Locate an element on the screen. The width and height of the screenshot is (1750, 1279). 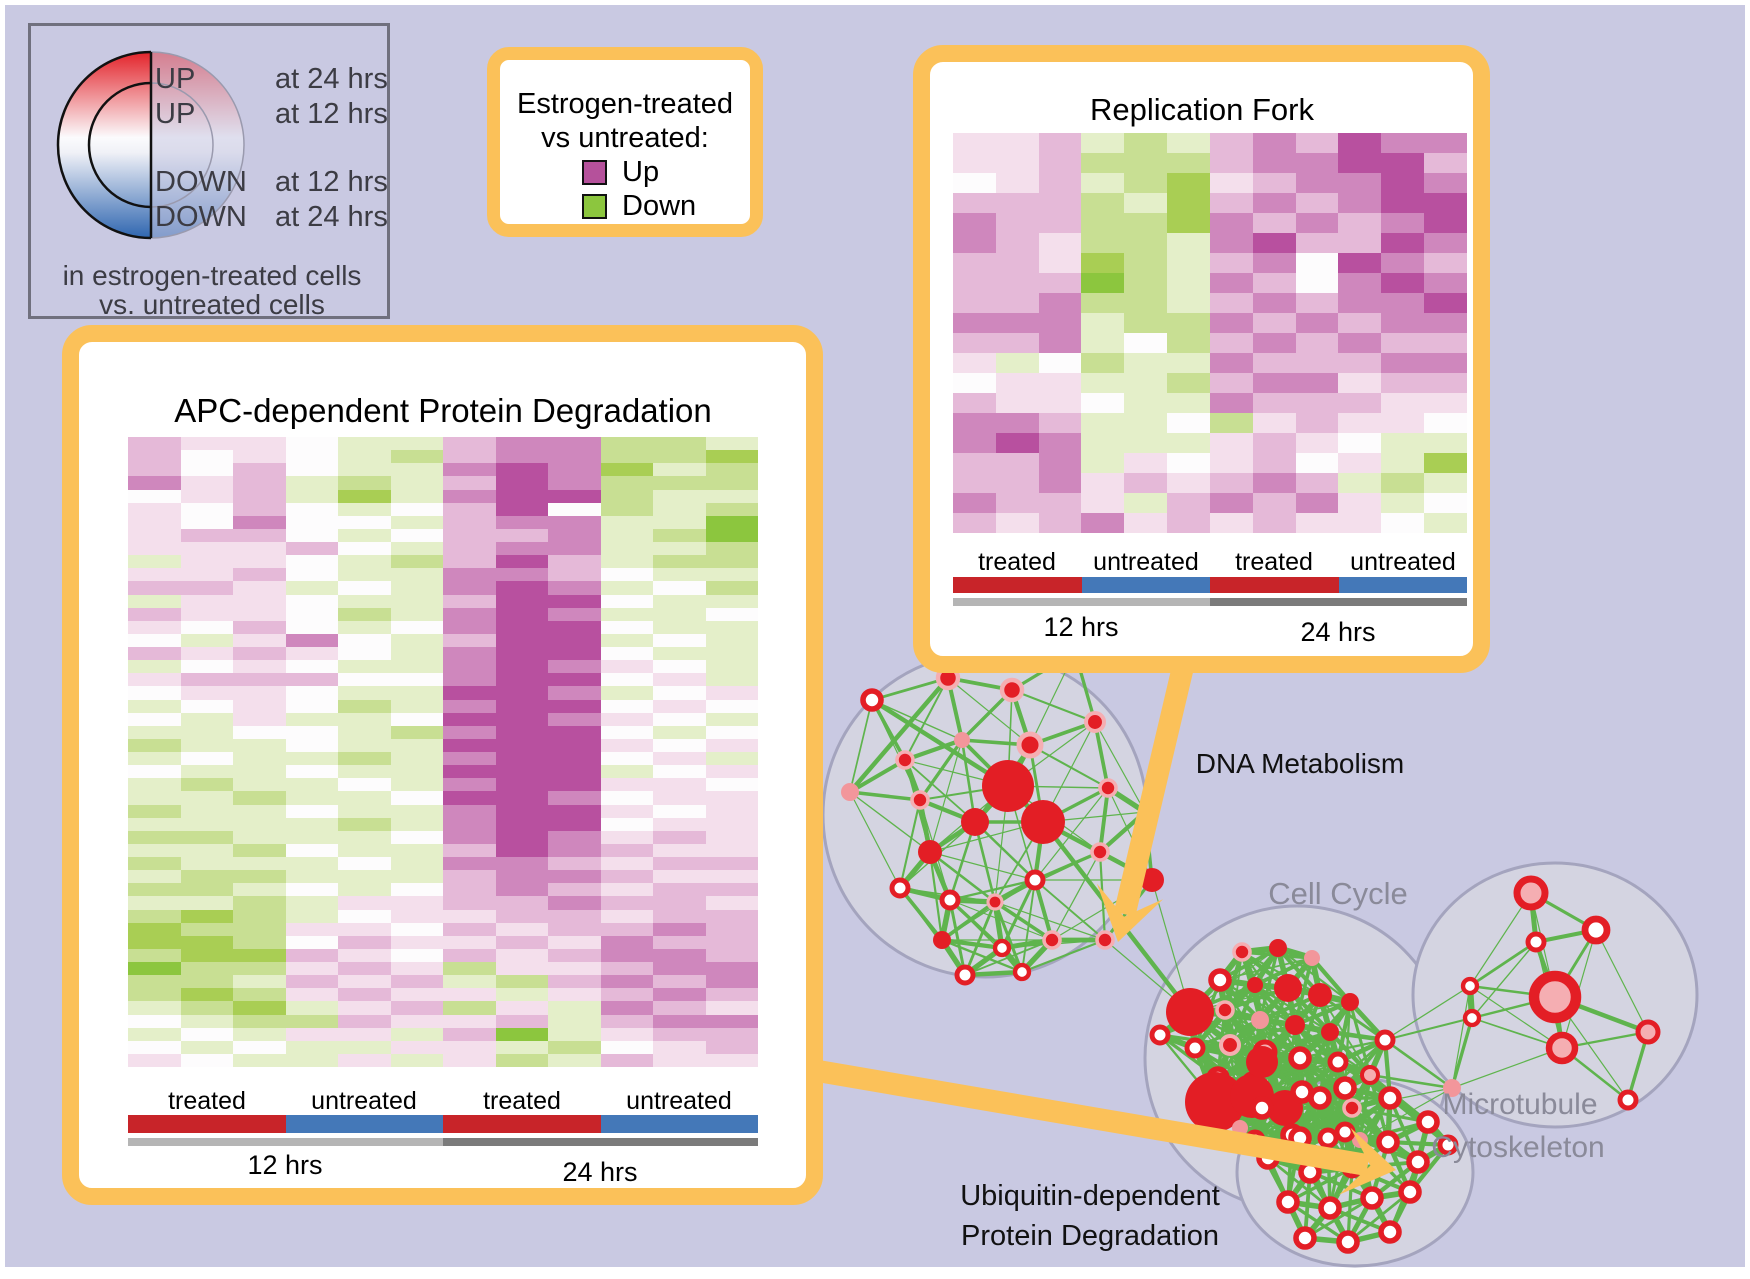
rf-untreated-bar-12h is located at coordinates (1146, 585).